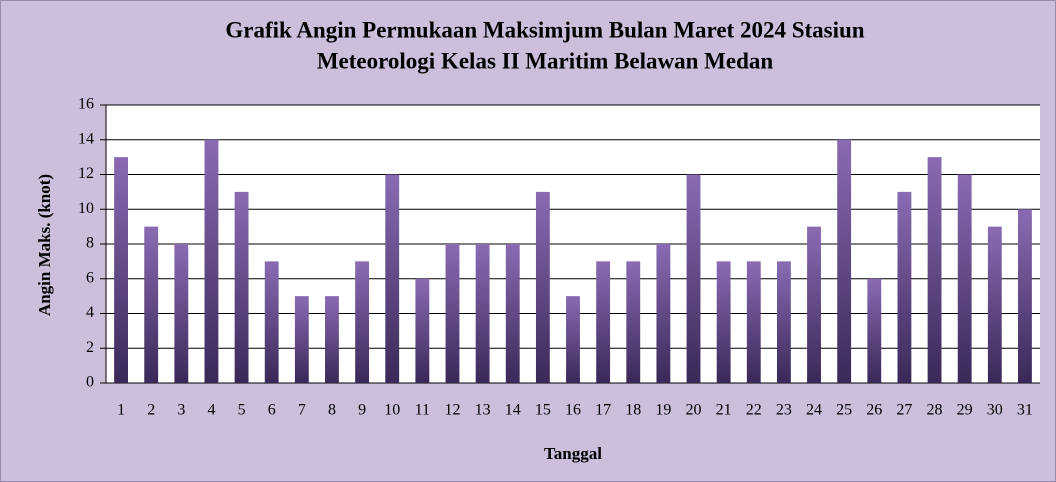  What do you see at coordinates (272, 410) in the screenshot?
I see `x-tick-label: 6` at bounding box center [272, 410].